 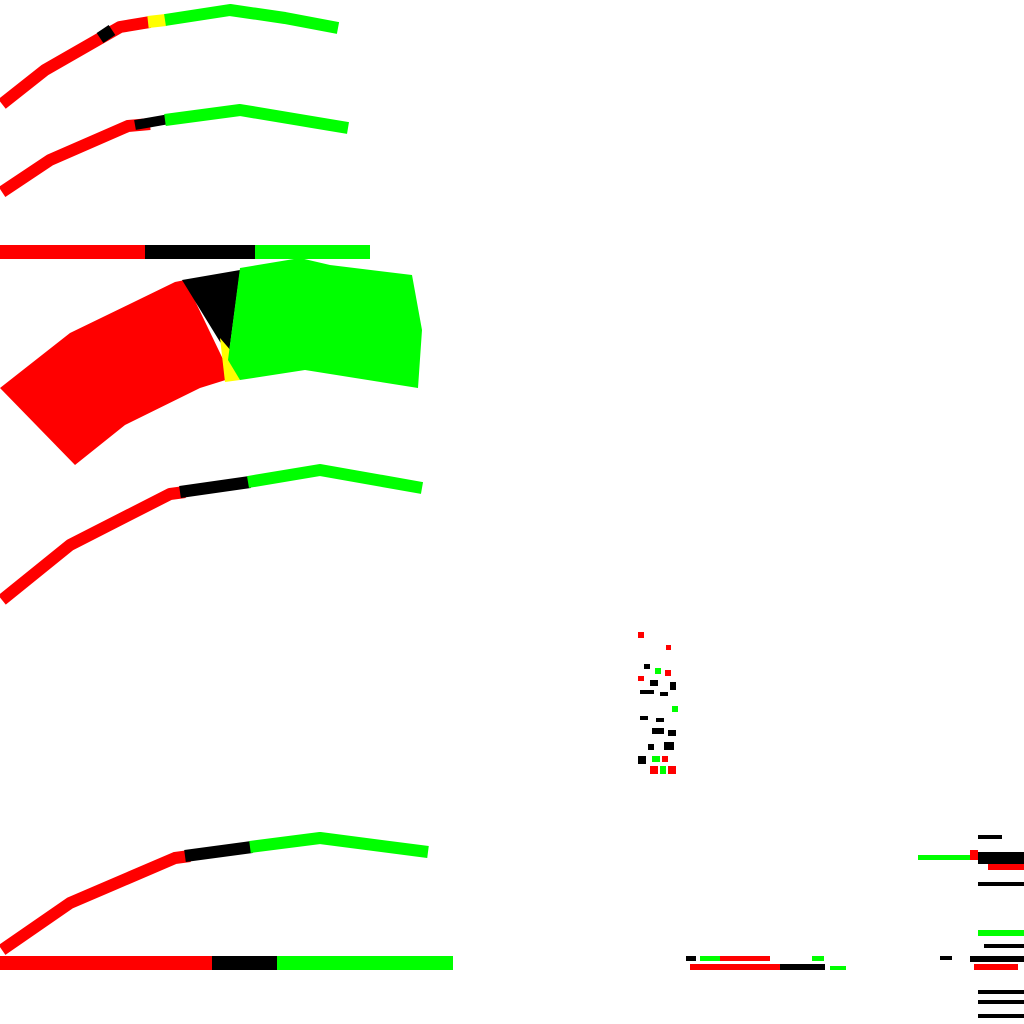 I want to click on panel-black, so click(x=211, y=315).